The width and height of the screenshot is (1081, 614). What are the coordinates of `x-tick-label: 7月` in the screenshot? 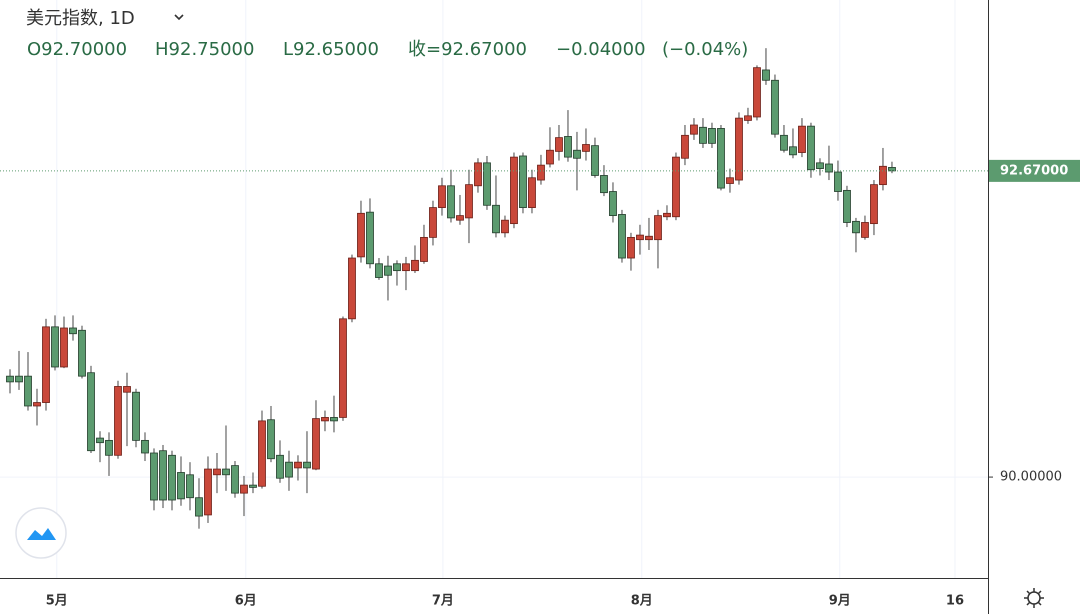 It's located at (443, 601).